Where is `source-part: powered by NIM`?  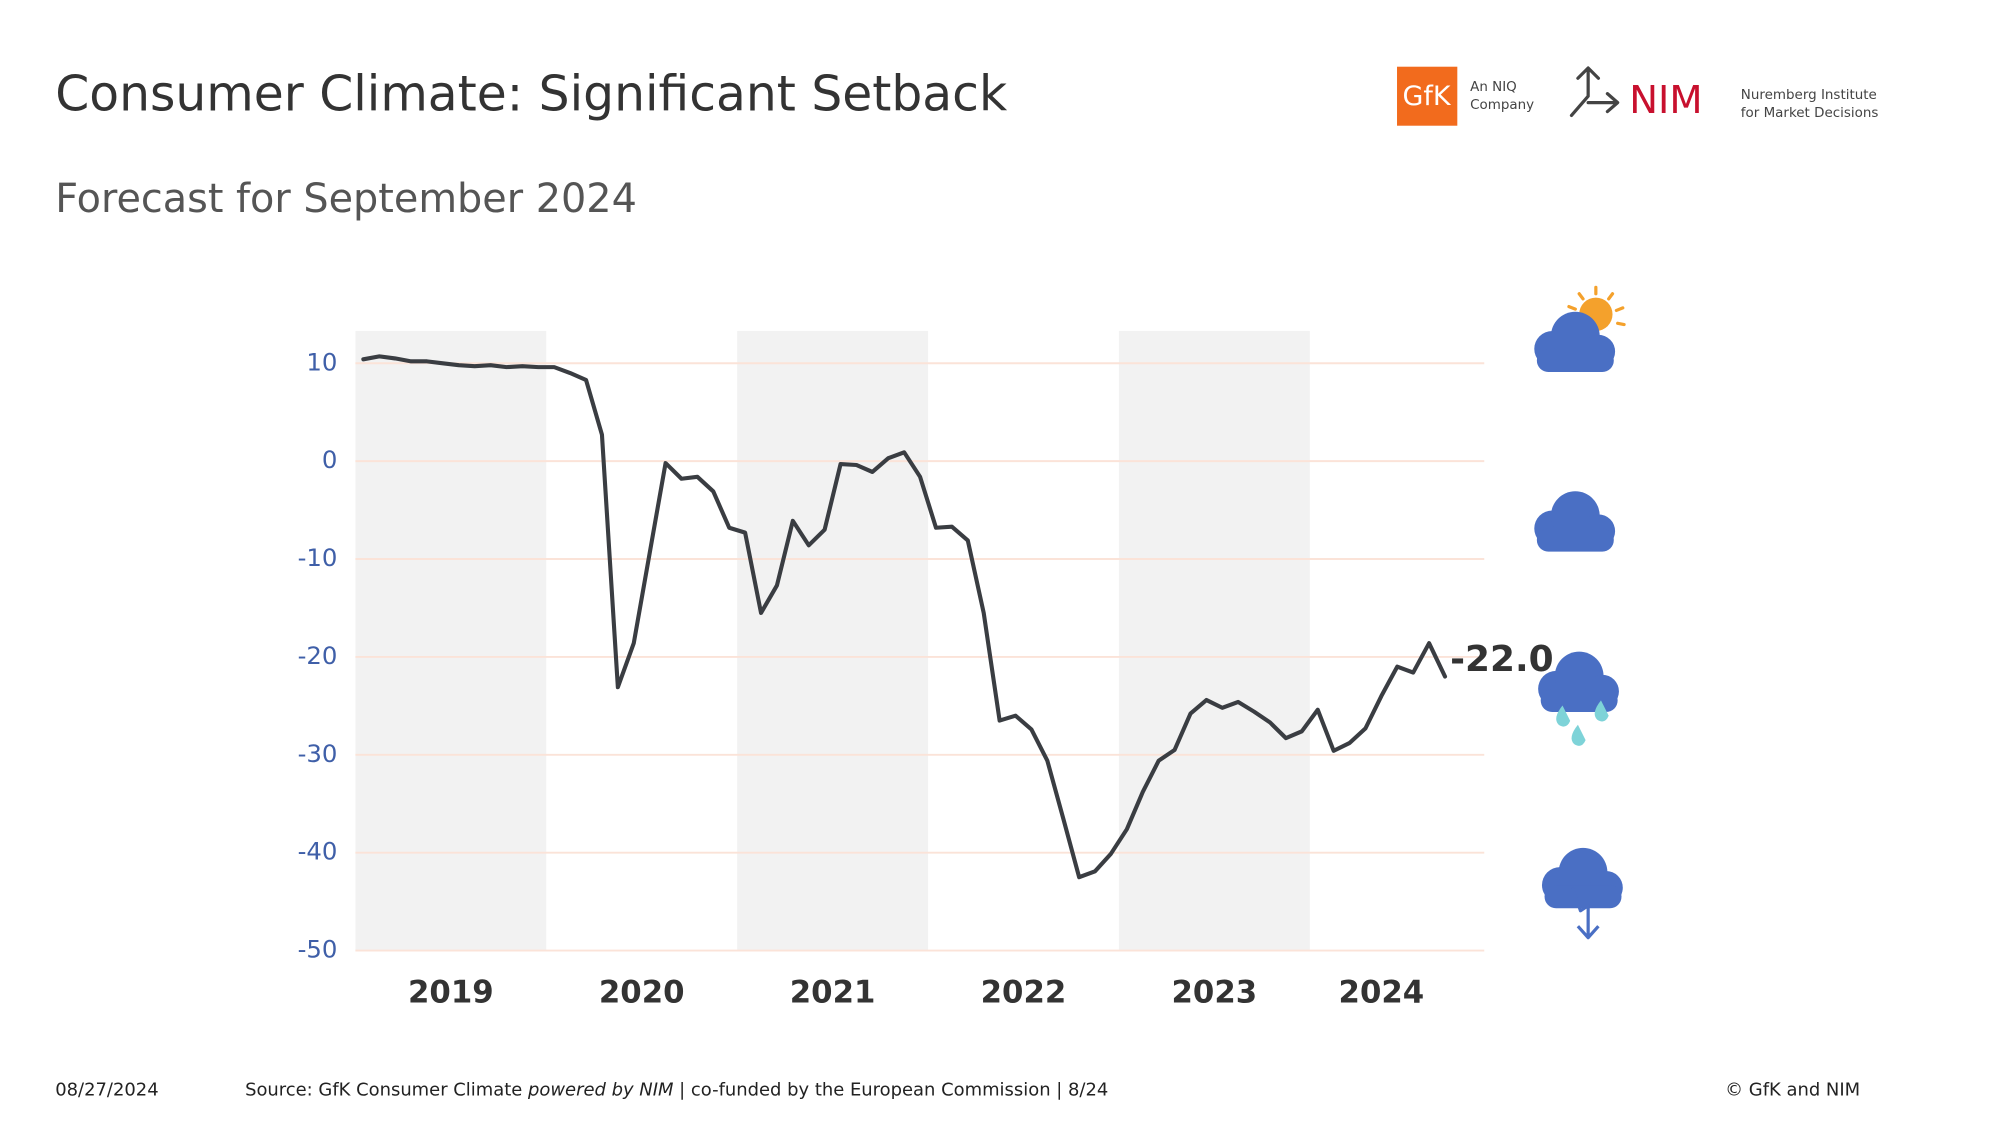
source-part: powered by NIM is located at coordinates (600, 1089).